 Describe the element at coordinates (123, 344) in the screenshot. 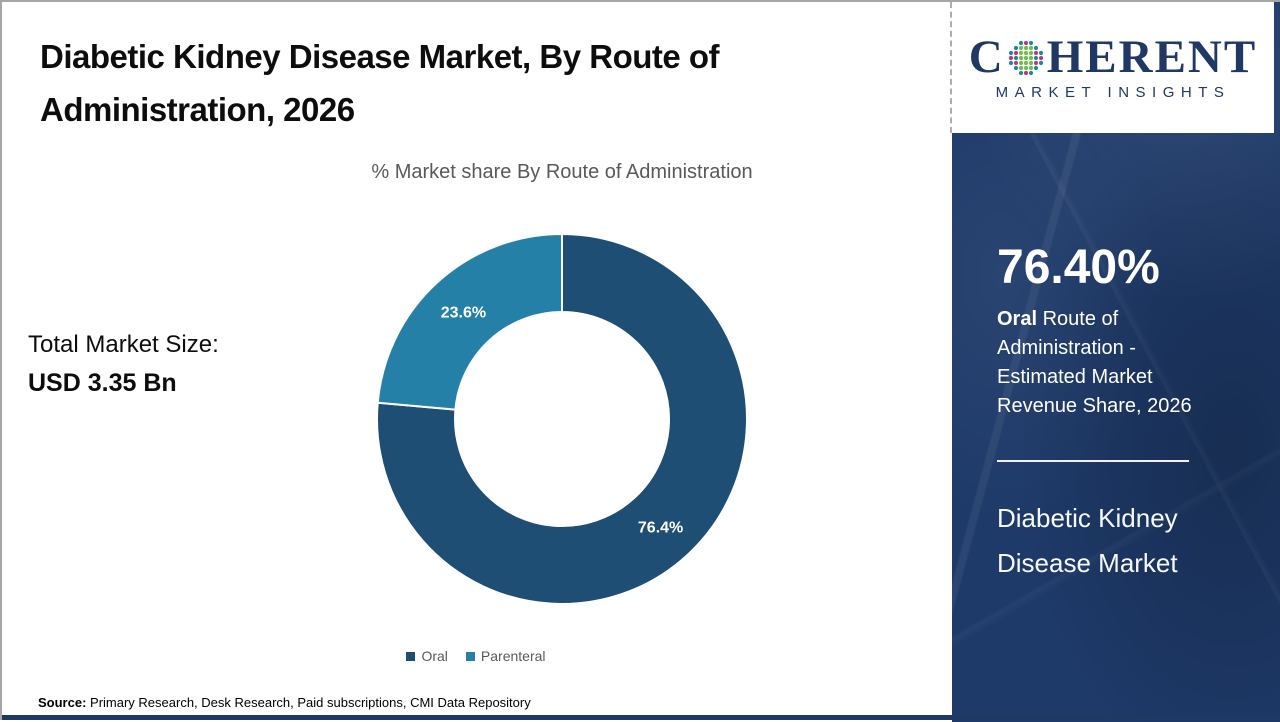

I see `total-market-size-label: Total Market Size:` at that location.